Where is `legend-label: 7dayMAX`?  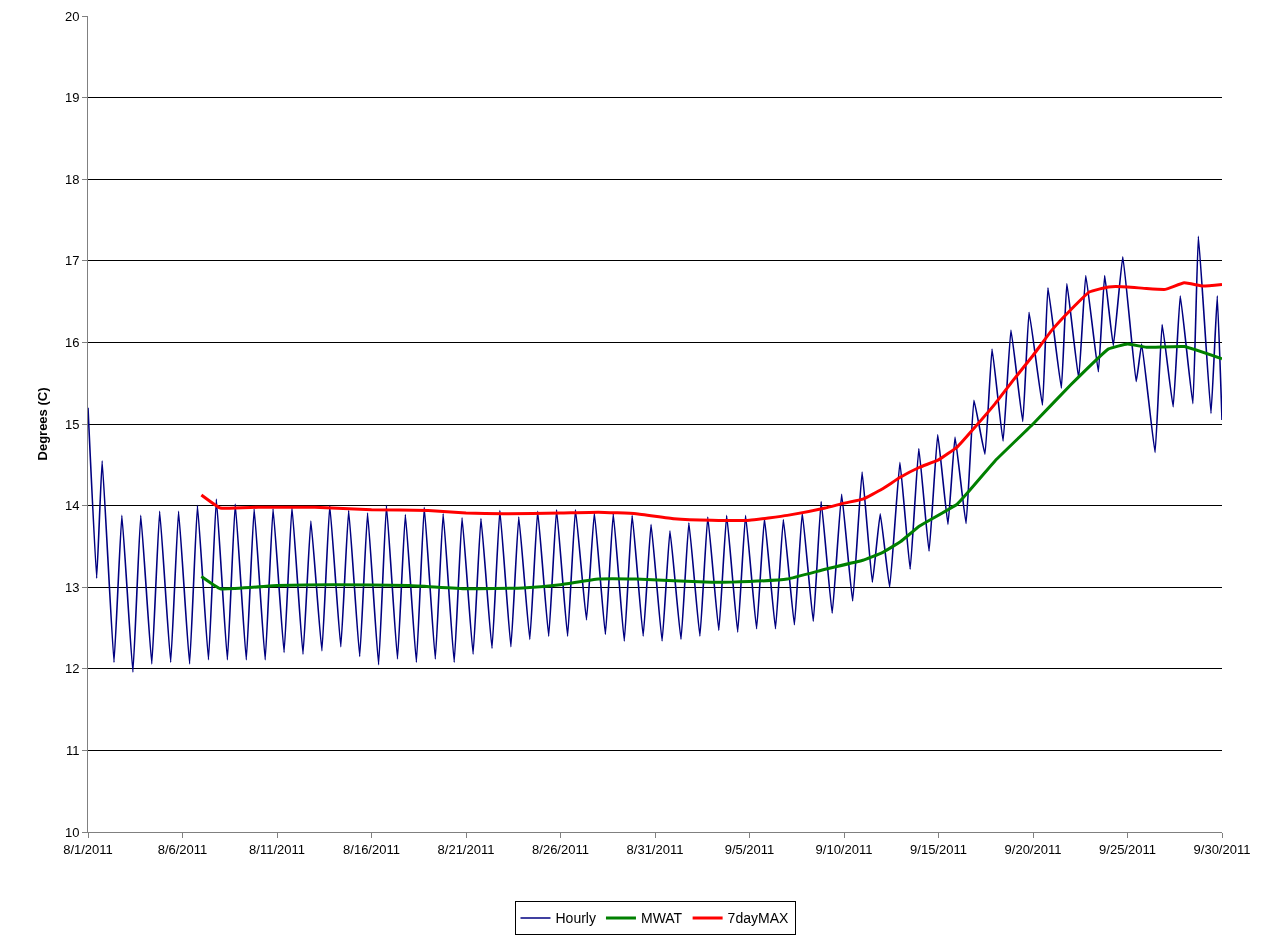 legend-label: 7dayMAX is located at coordinates (758, 918).